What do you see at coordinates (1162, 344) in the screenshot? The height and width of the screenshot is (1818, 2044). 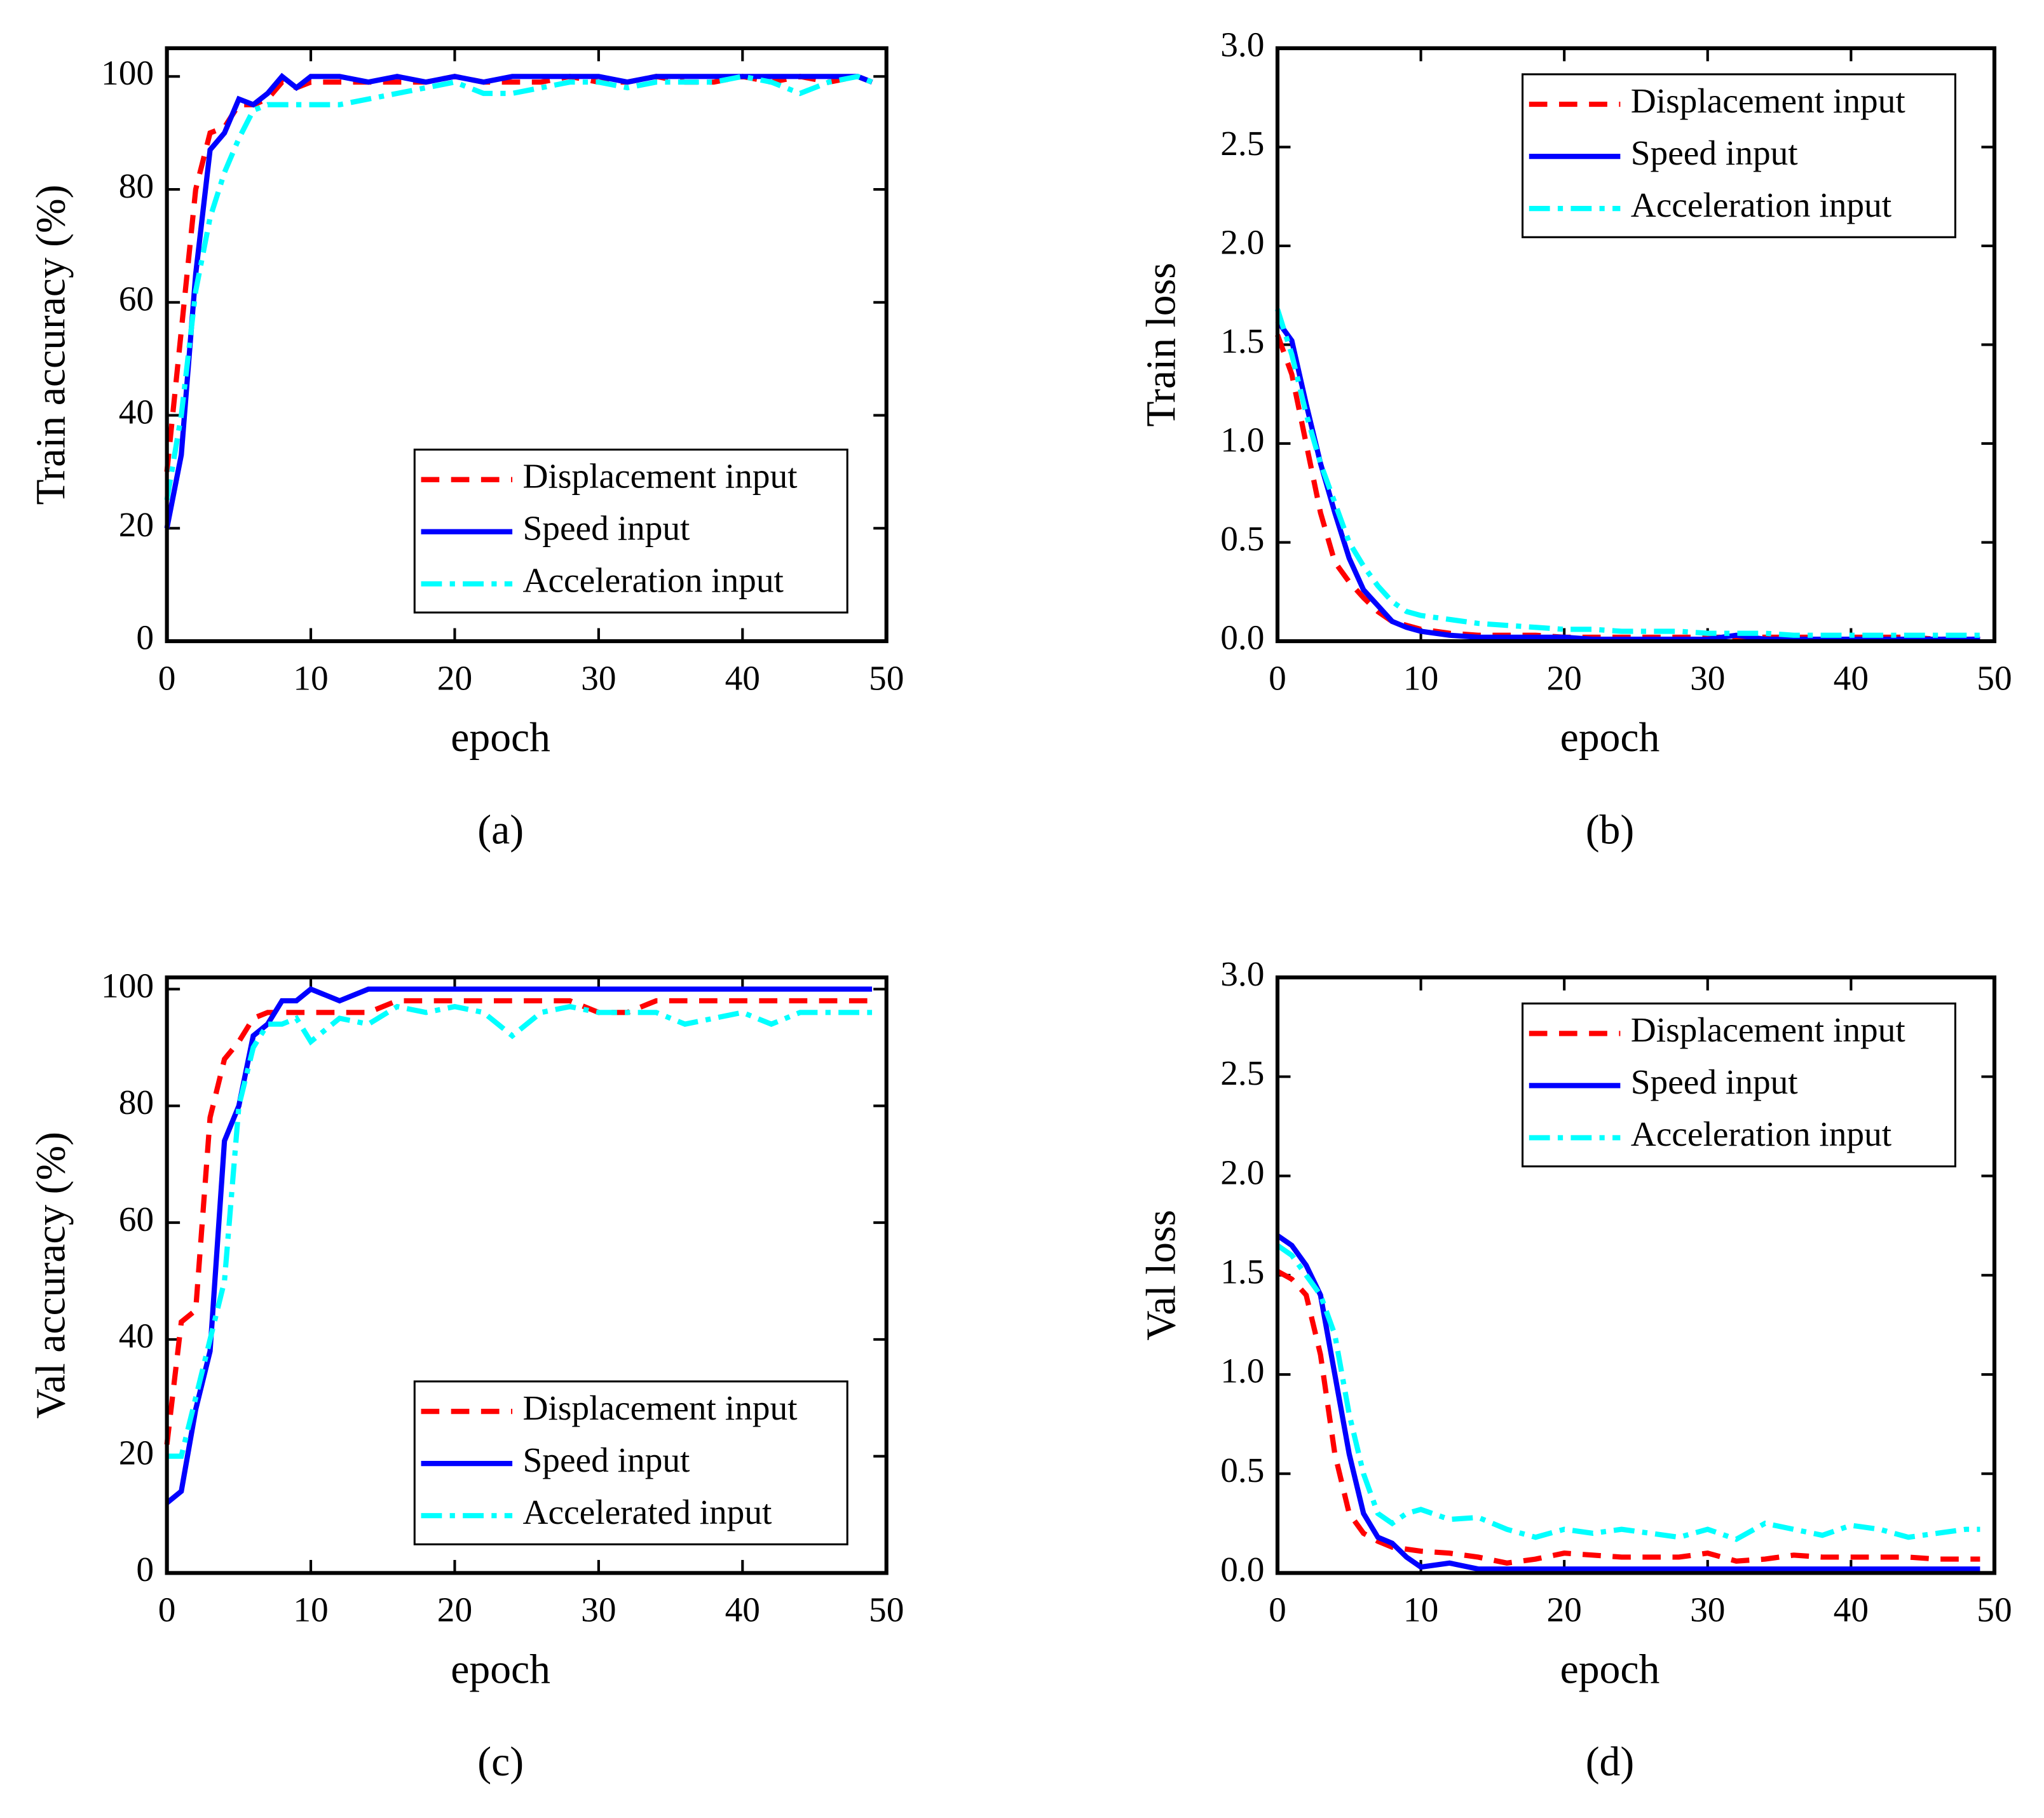 I see `y-axis-label: Train loss` at bounding box center [1162, 344].